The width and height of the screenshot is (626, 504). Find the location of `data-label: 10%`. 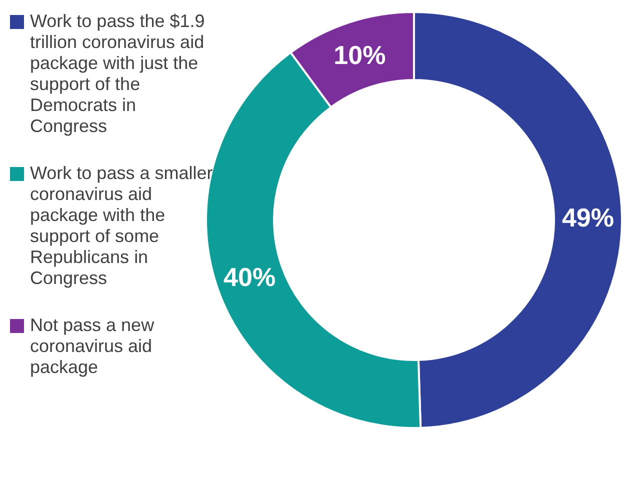

data-label: 10% is located at coordinates (360, 55).